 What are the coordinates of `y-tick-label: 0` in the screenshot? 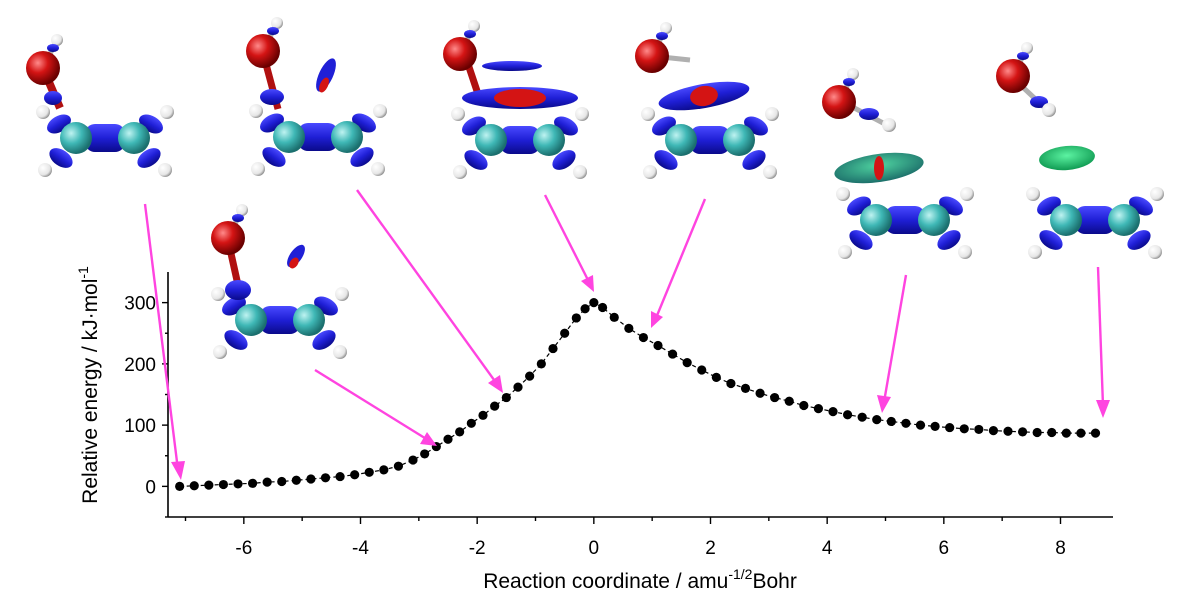 It's located at (150, 487).